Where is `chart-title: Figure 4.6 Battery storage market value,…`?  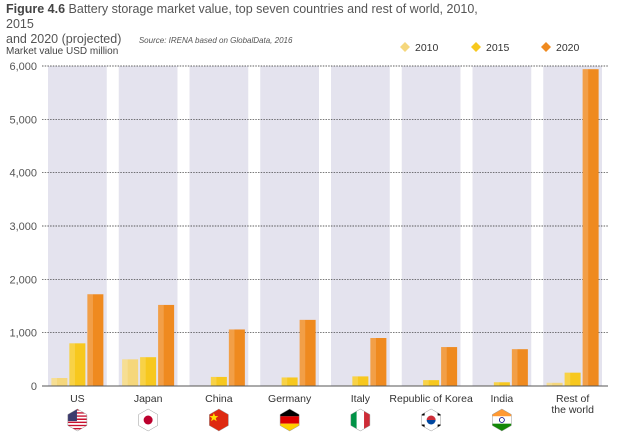
chart-title: Figure 4.6 Battery storage market value,… is located at coordinates (256, 25).